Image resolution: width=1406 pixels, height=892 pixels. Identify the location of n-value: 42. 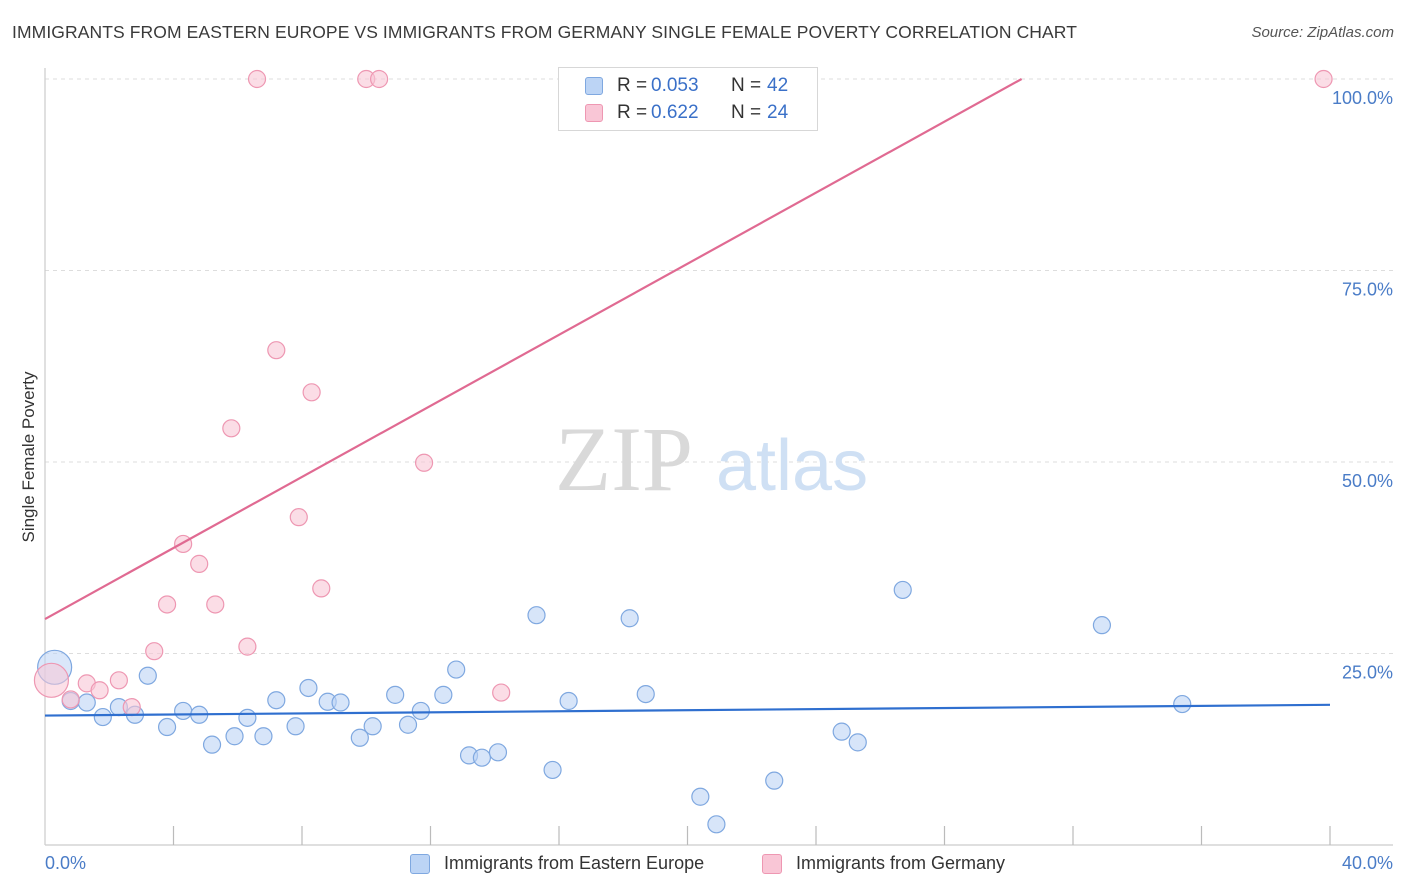
(778, 85).